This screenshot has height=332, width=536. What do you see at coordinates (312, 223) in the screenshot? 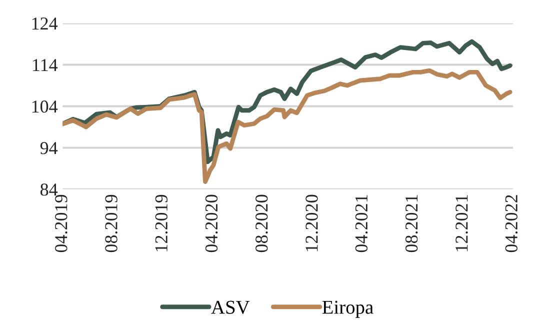
I see `x-tick-label: 12.2020` at bounding box center [312, 223].